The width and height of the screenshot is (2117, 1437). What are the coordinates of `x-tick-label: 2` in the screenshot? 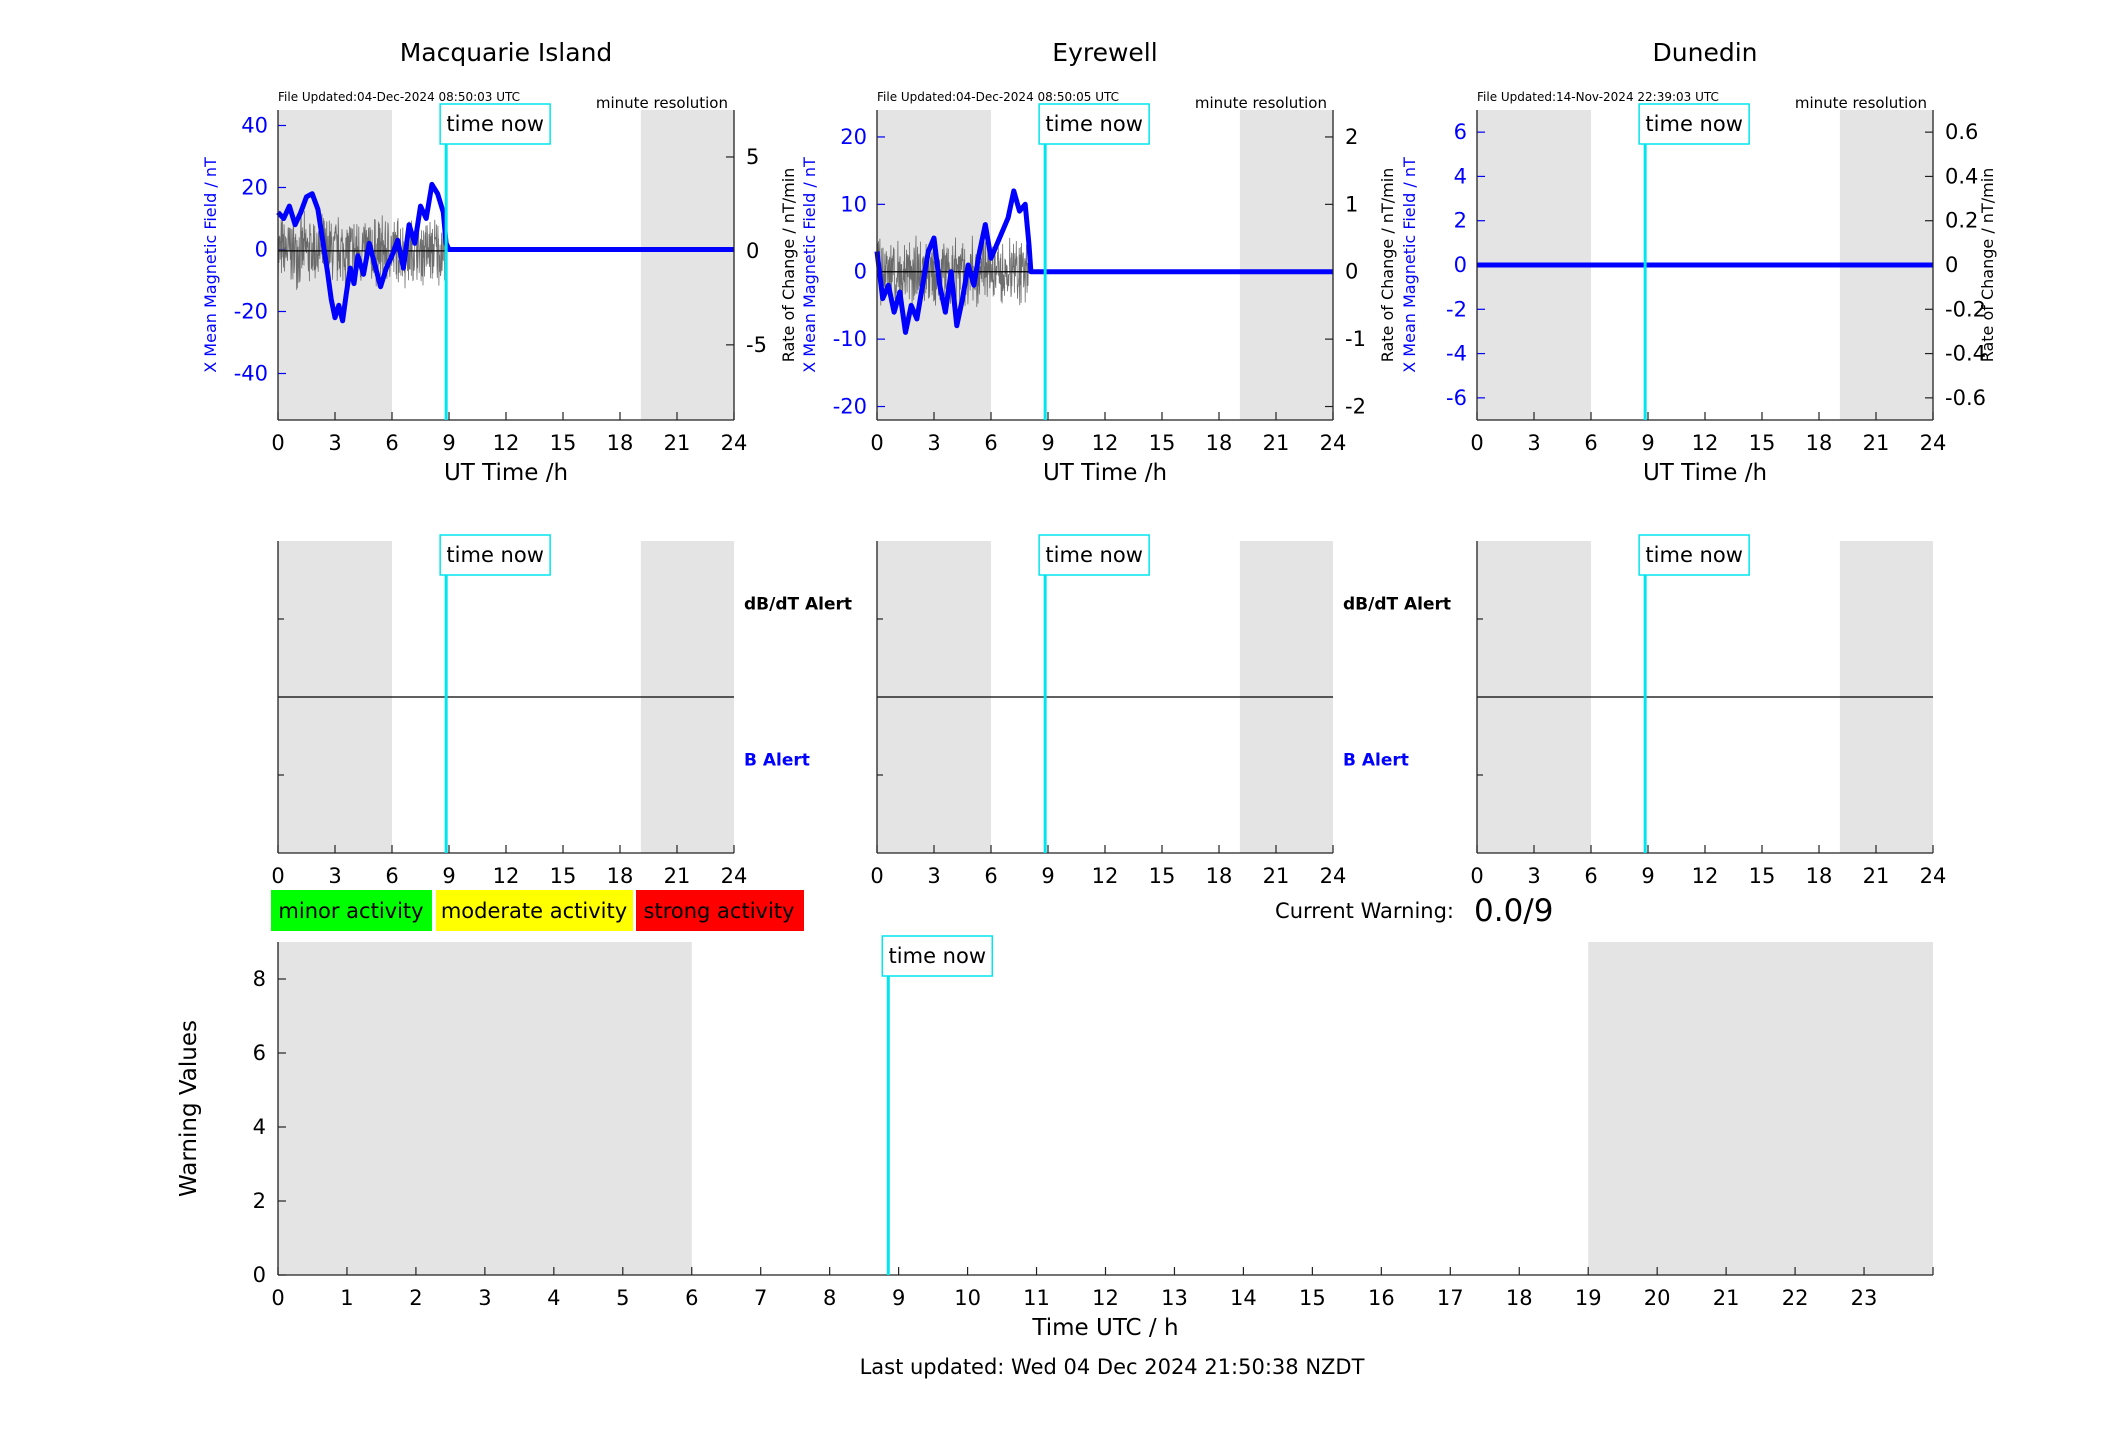 It's located at (415, 1298).